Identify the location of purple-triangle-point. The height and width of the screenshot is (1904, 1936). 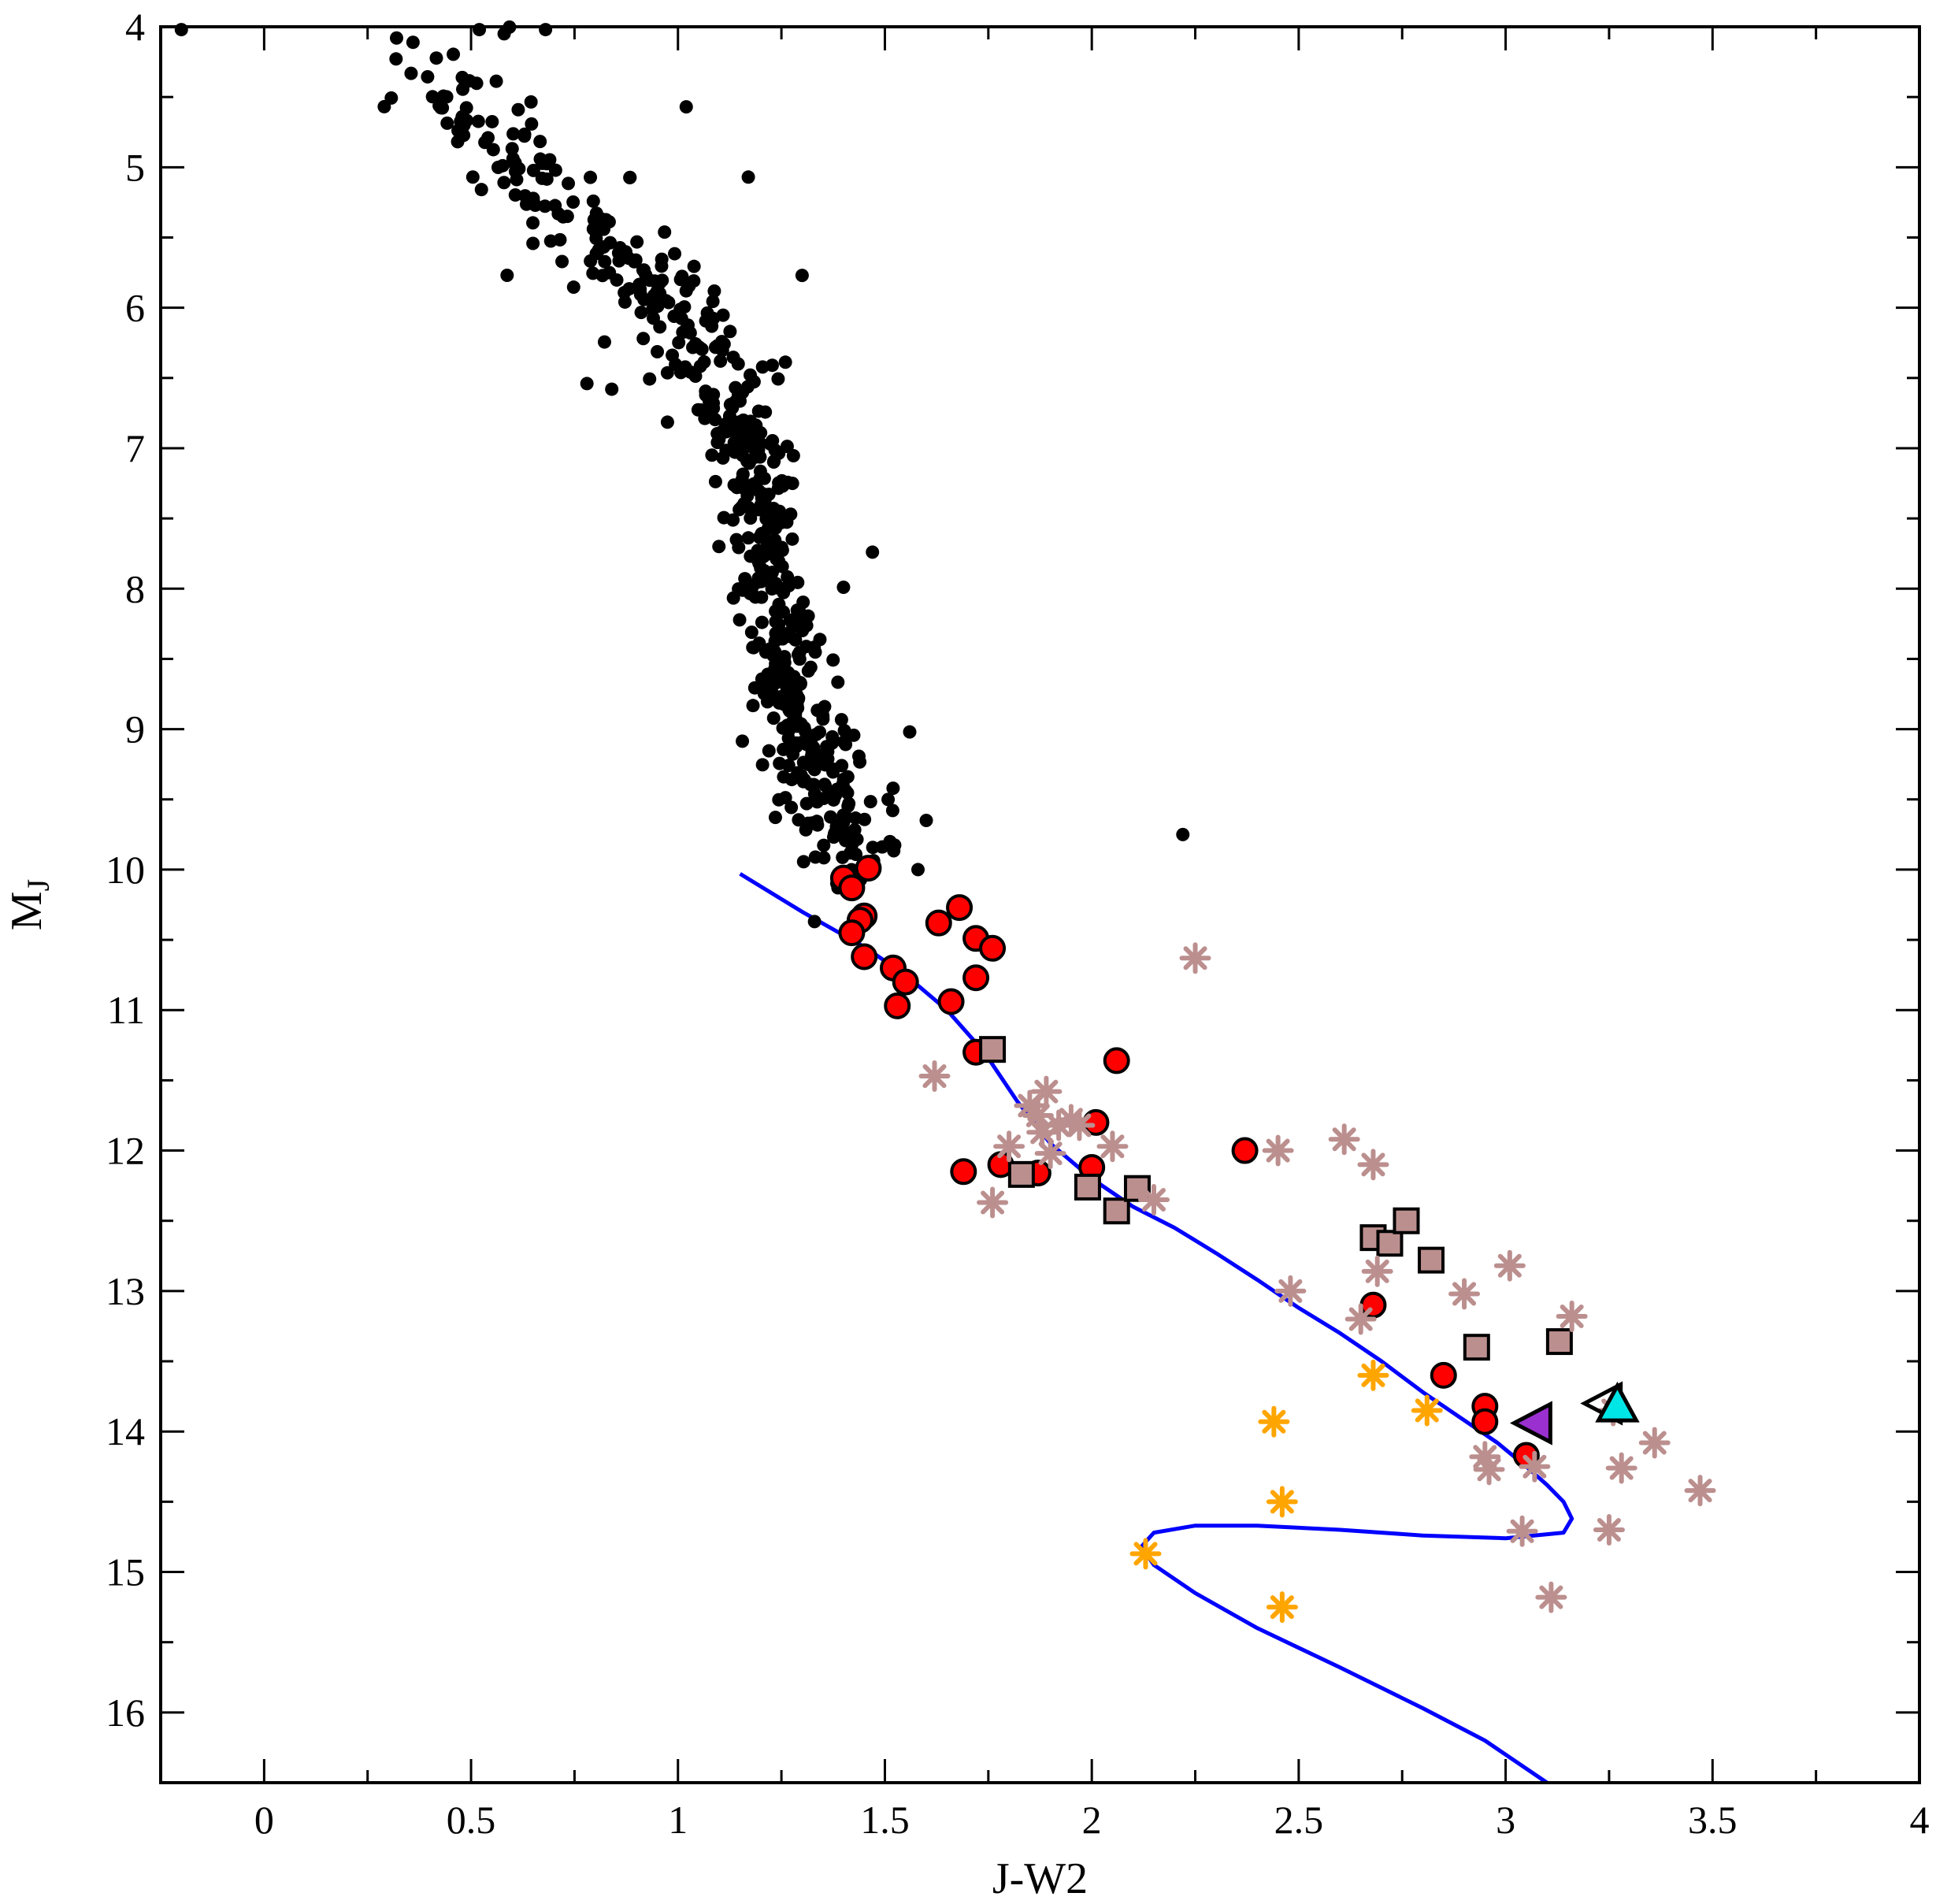
(1530, 1423).